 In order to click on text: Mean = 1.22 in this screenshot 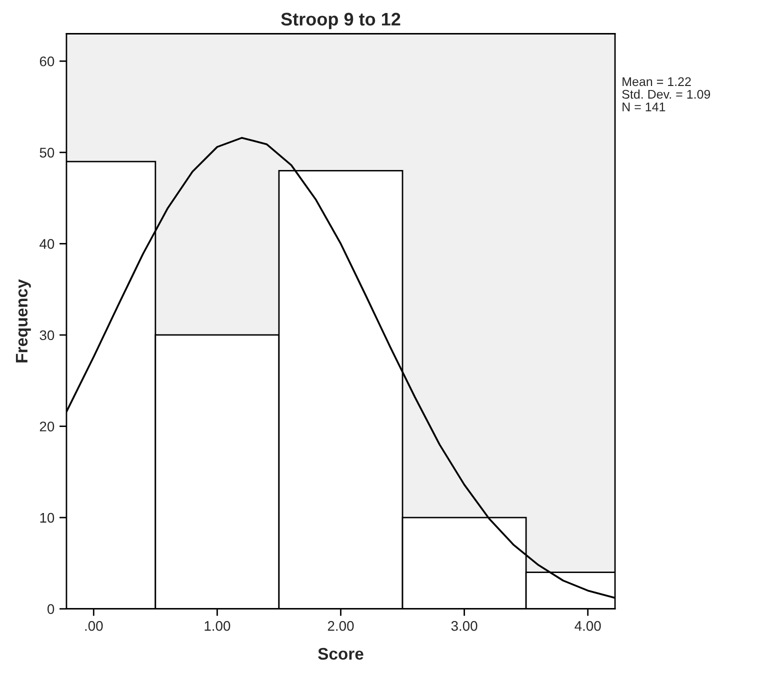, I will do `click(656, 81)`.